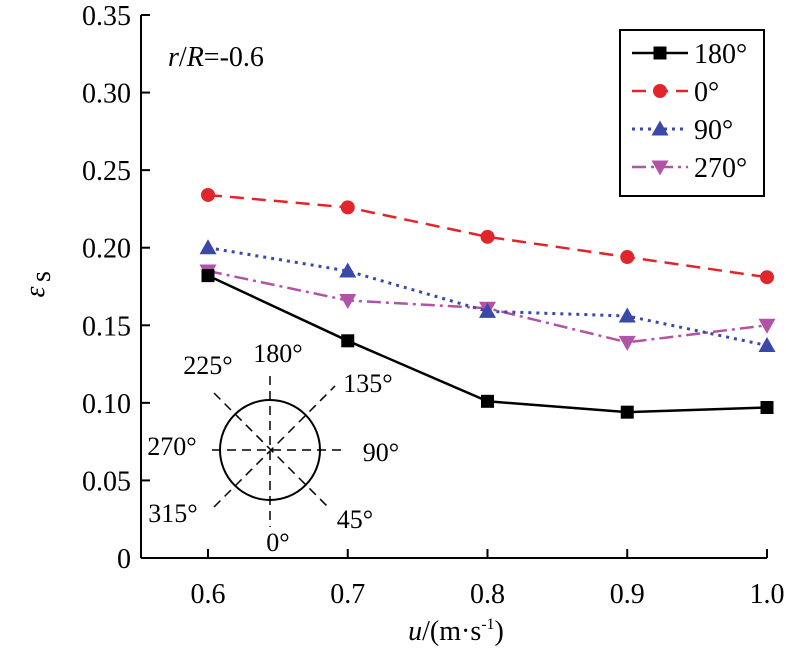 This screenshot has width=786, height=649. Describe the element at coordinates (355, 519) in the screenshot. I see `inset-label-45: 45°` at that location.